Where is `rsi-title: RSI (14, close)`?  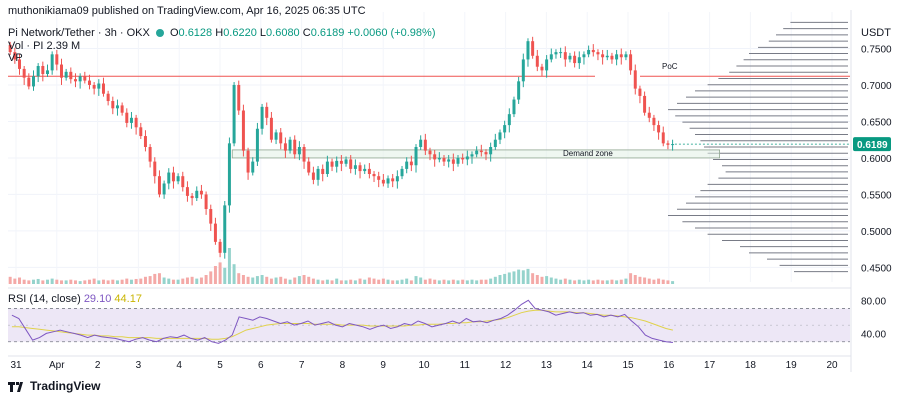 rsi-title: RSI (14, close) is located at coordinates (44, 299).